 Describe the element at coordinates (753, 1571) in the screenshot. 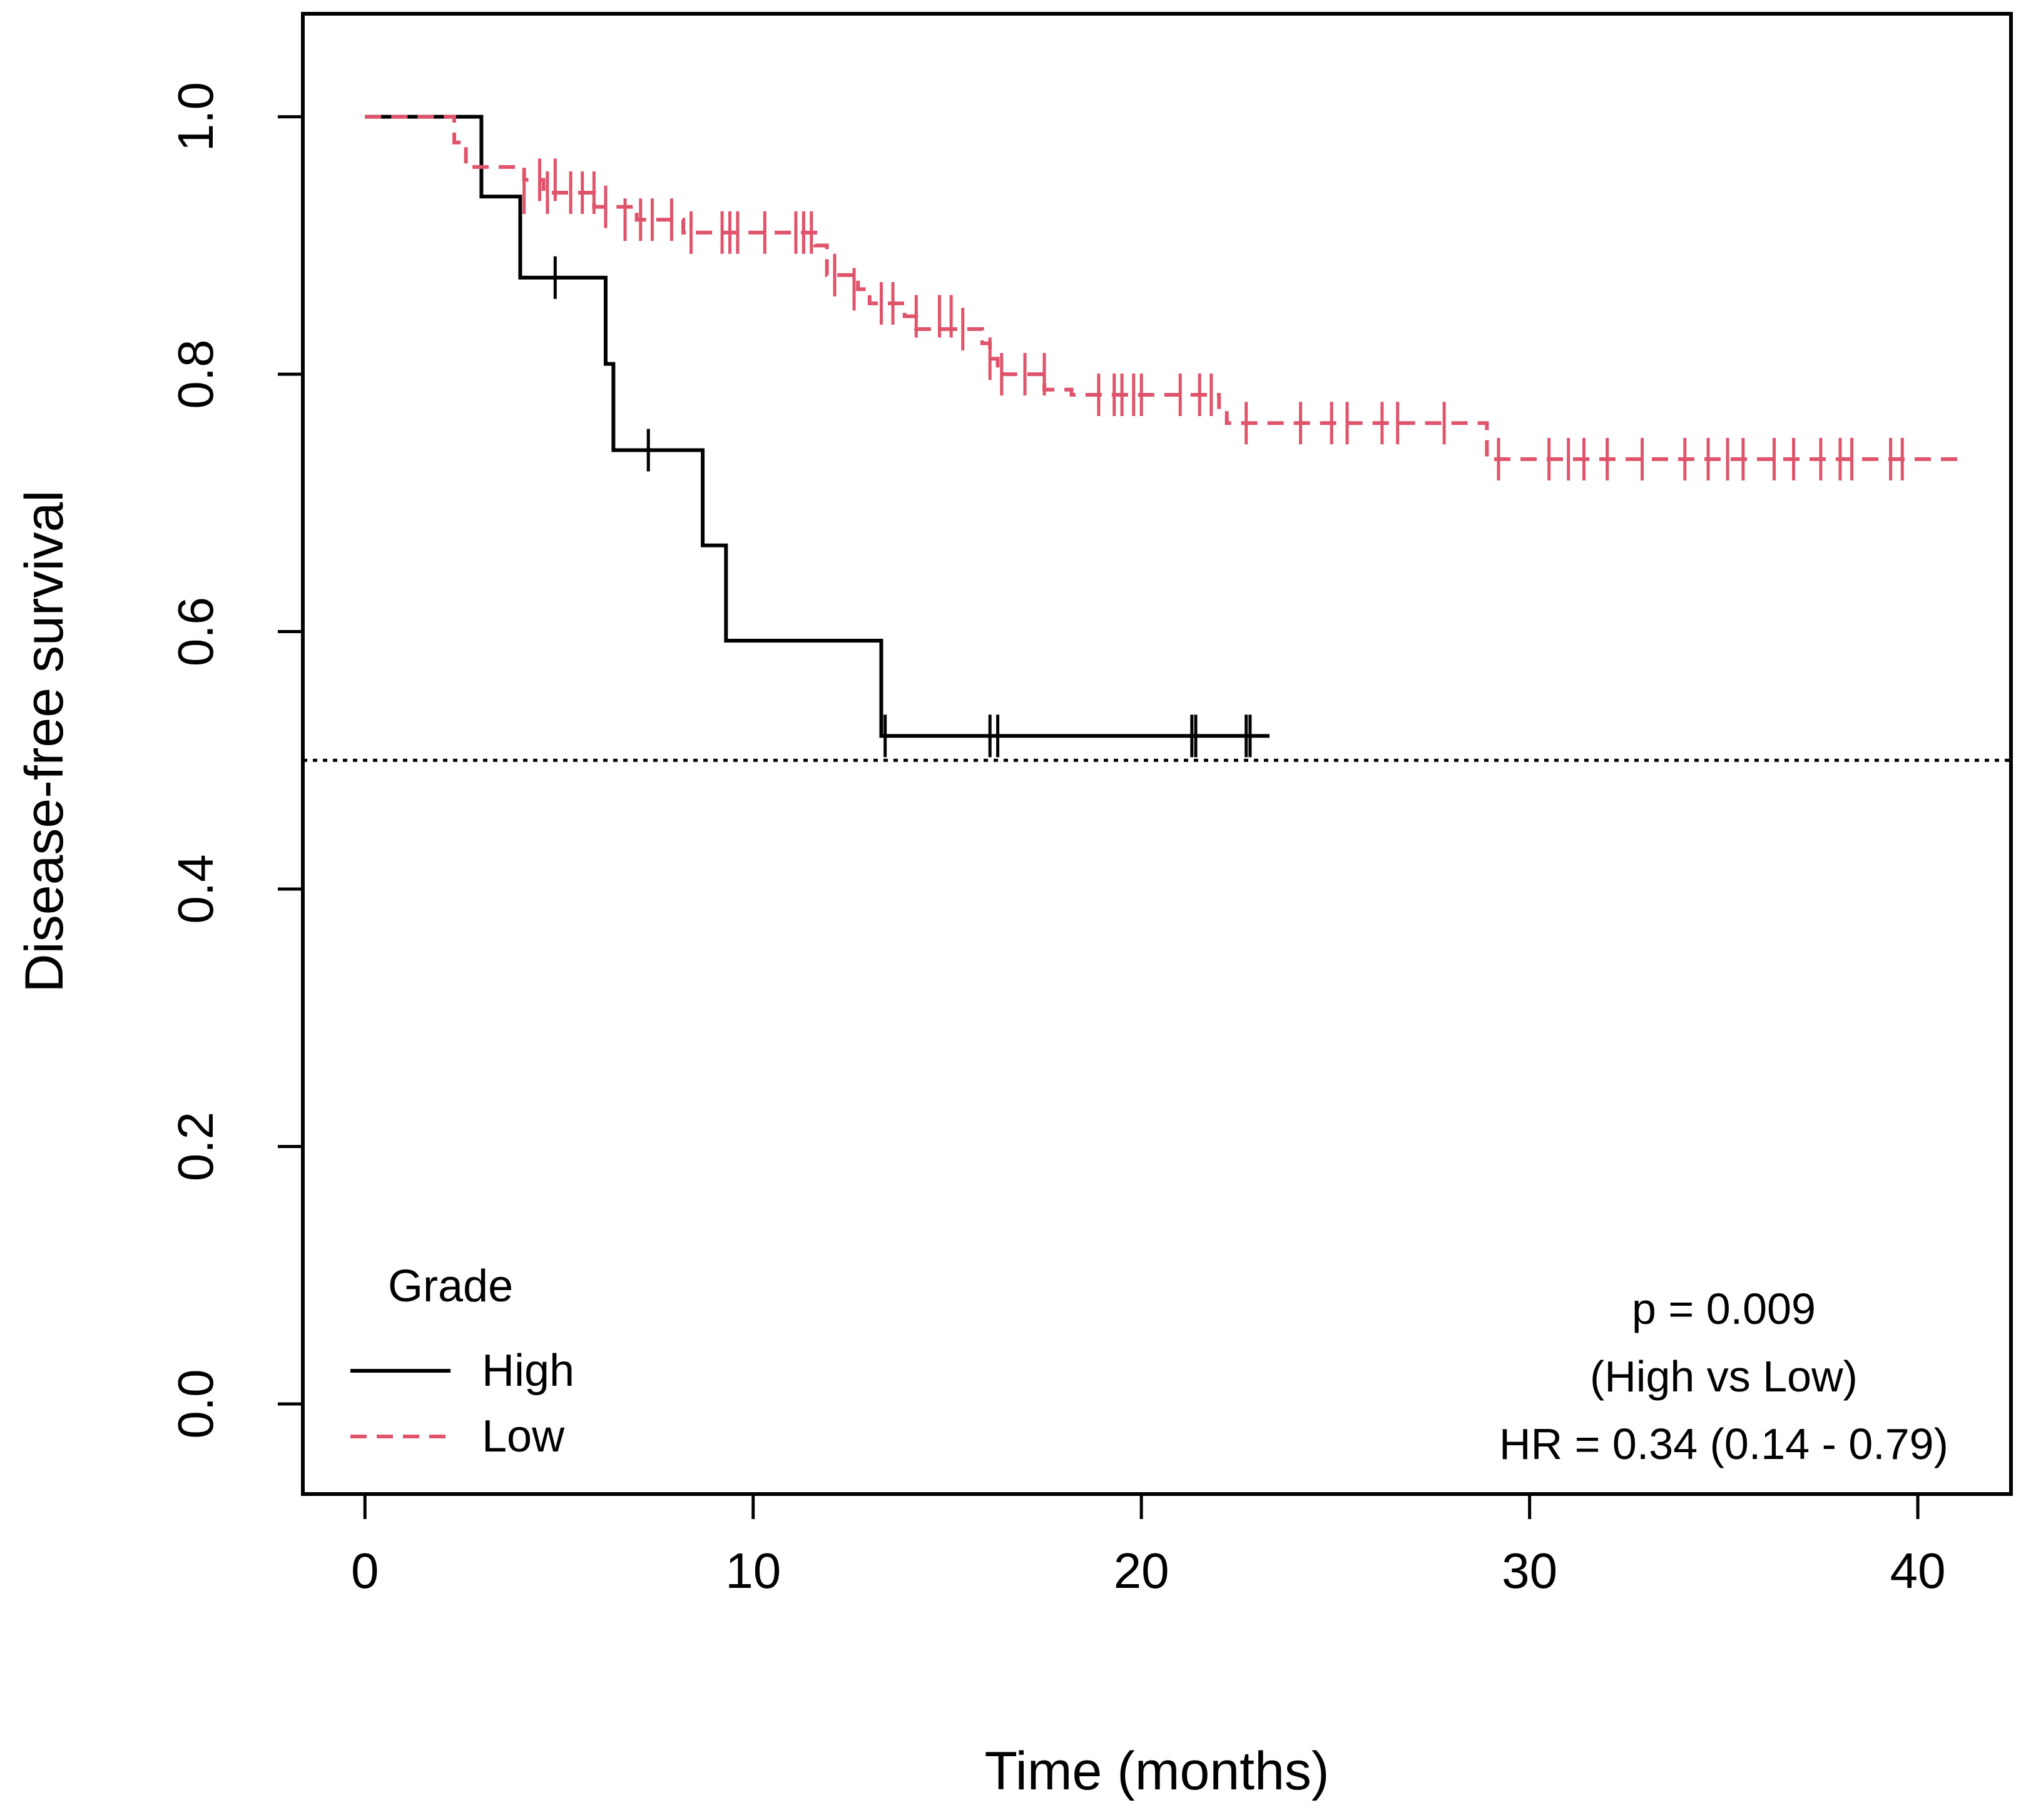

I see `x-tick-label-10: 10` at that location.